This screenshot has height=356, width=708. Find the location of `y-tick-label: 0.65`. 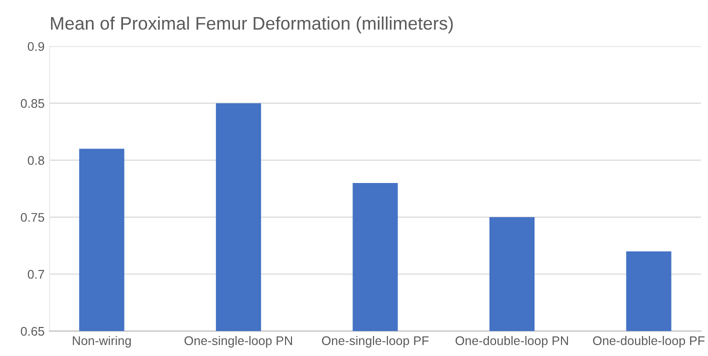

y-tick-label: 0.65 is located at coordinates (32, 331).